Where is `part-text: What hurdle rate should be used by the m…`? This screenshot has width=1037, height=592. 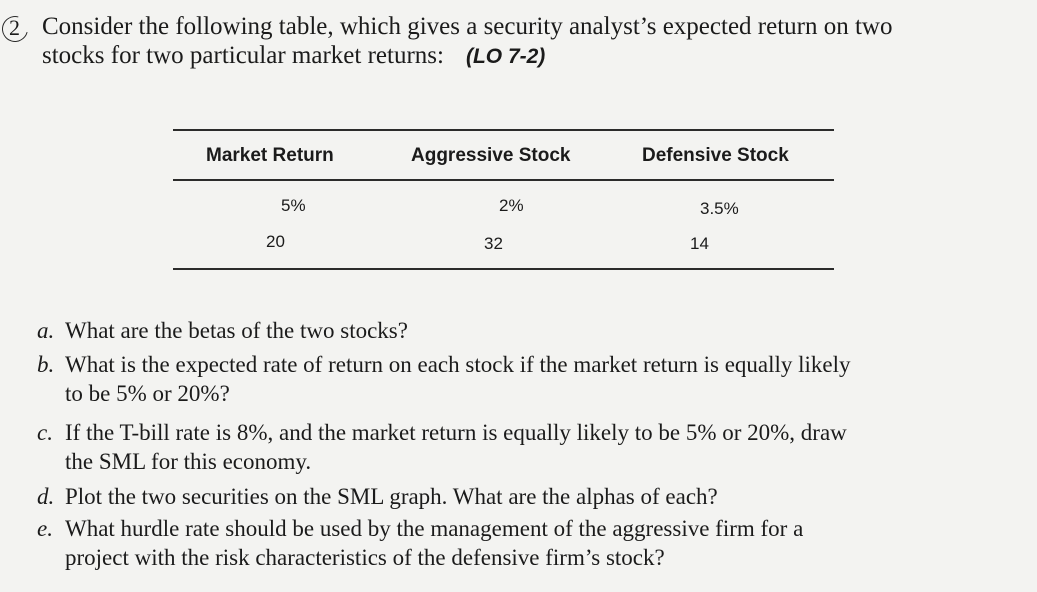
part-text: What hurdle rate should be used by the m… is located at coordinates (434, 528).